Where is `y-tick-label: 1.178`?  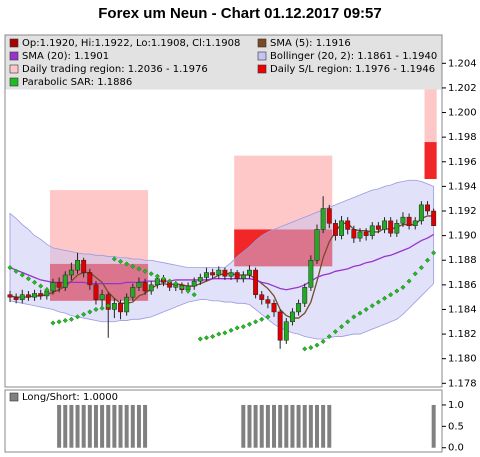 y-tick-label: 1.178 is located at coordinates (462, 383).